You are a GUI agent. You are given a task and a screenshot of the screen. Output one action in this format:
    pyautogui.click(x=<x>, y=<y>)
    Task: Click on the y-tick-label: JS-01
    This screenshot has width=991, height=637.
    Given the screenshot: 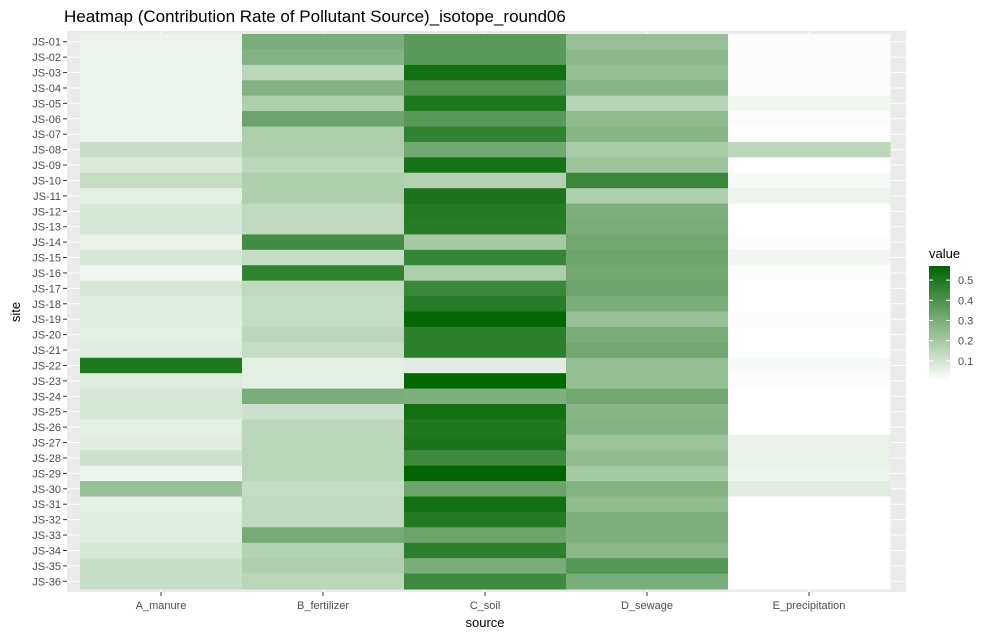 What is the action you would take?
    pyautogui.click(x=46, y=43)
    